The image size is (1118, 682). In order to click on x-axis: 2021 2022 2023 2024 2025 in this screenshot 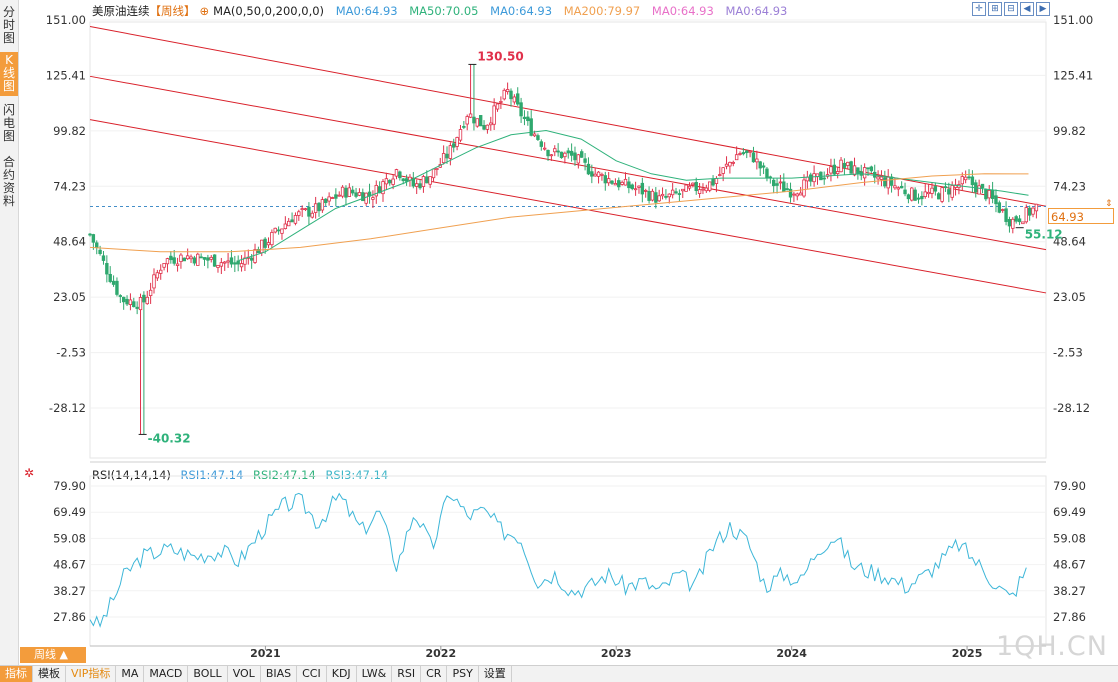, I will do `click(616, 653)`.